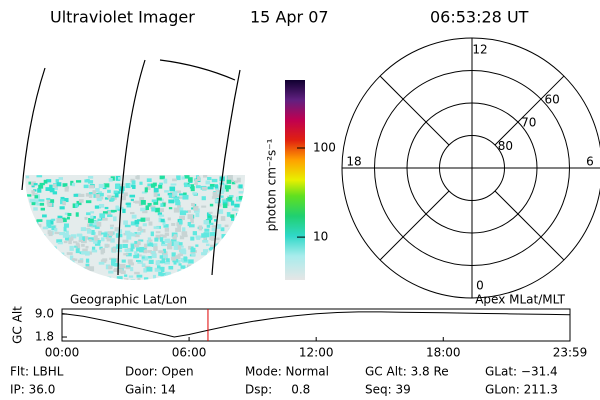 The height and width of the screenshot is (400, 600). Describe the element at coordinates (443, 353) in the screenshot. I see `x-tick-label: 18:00` at that location.